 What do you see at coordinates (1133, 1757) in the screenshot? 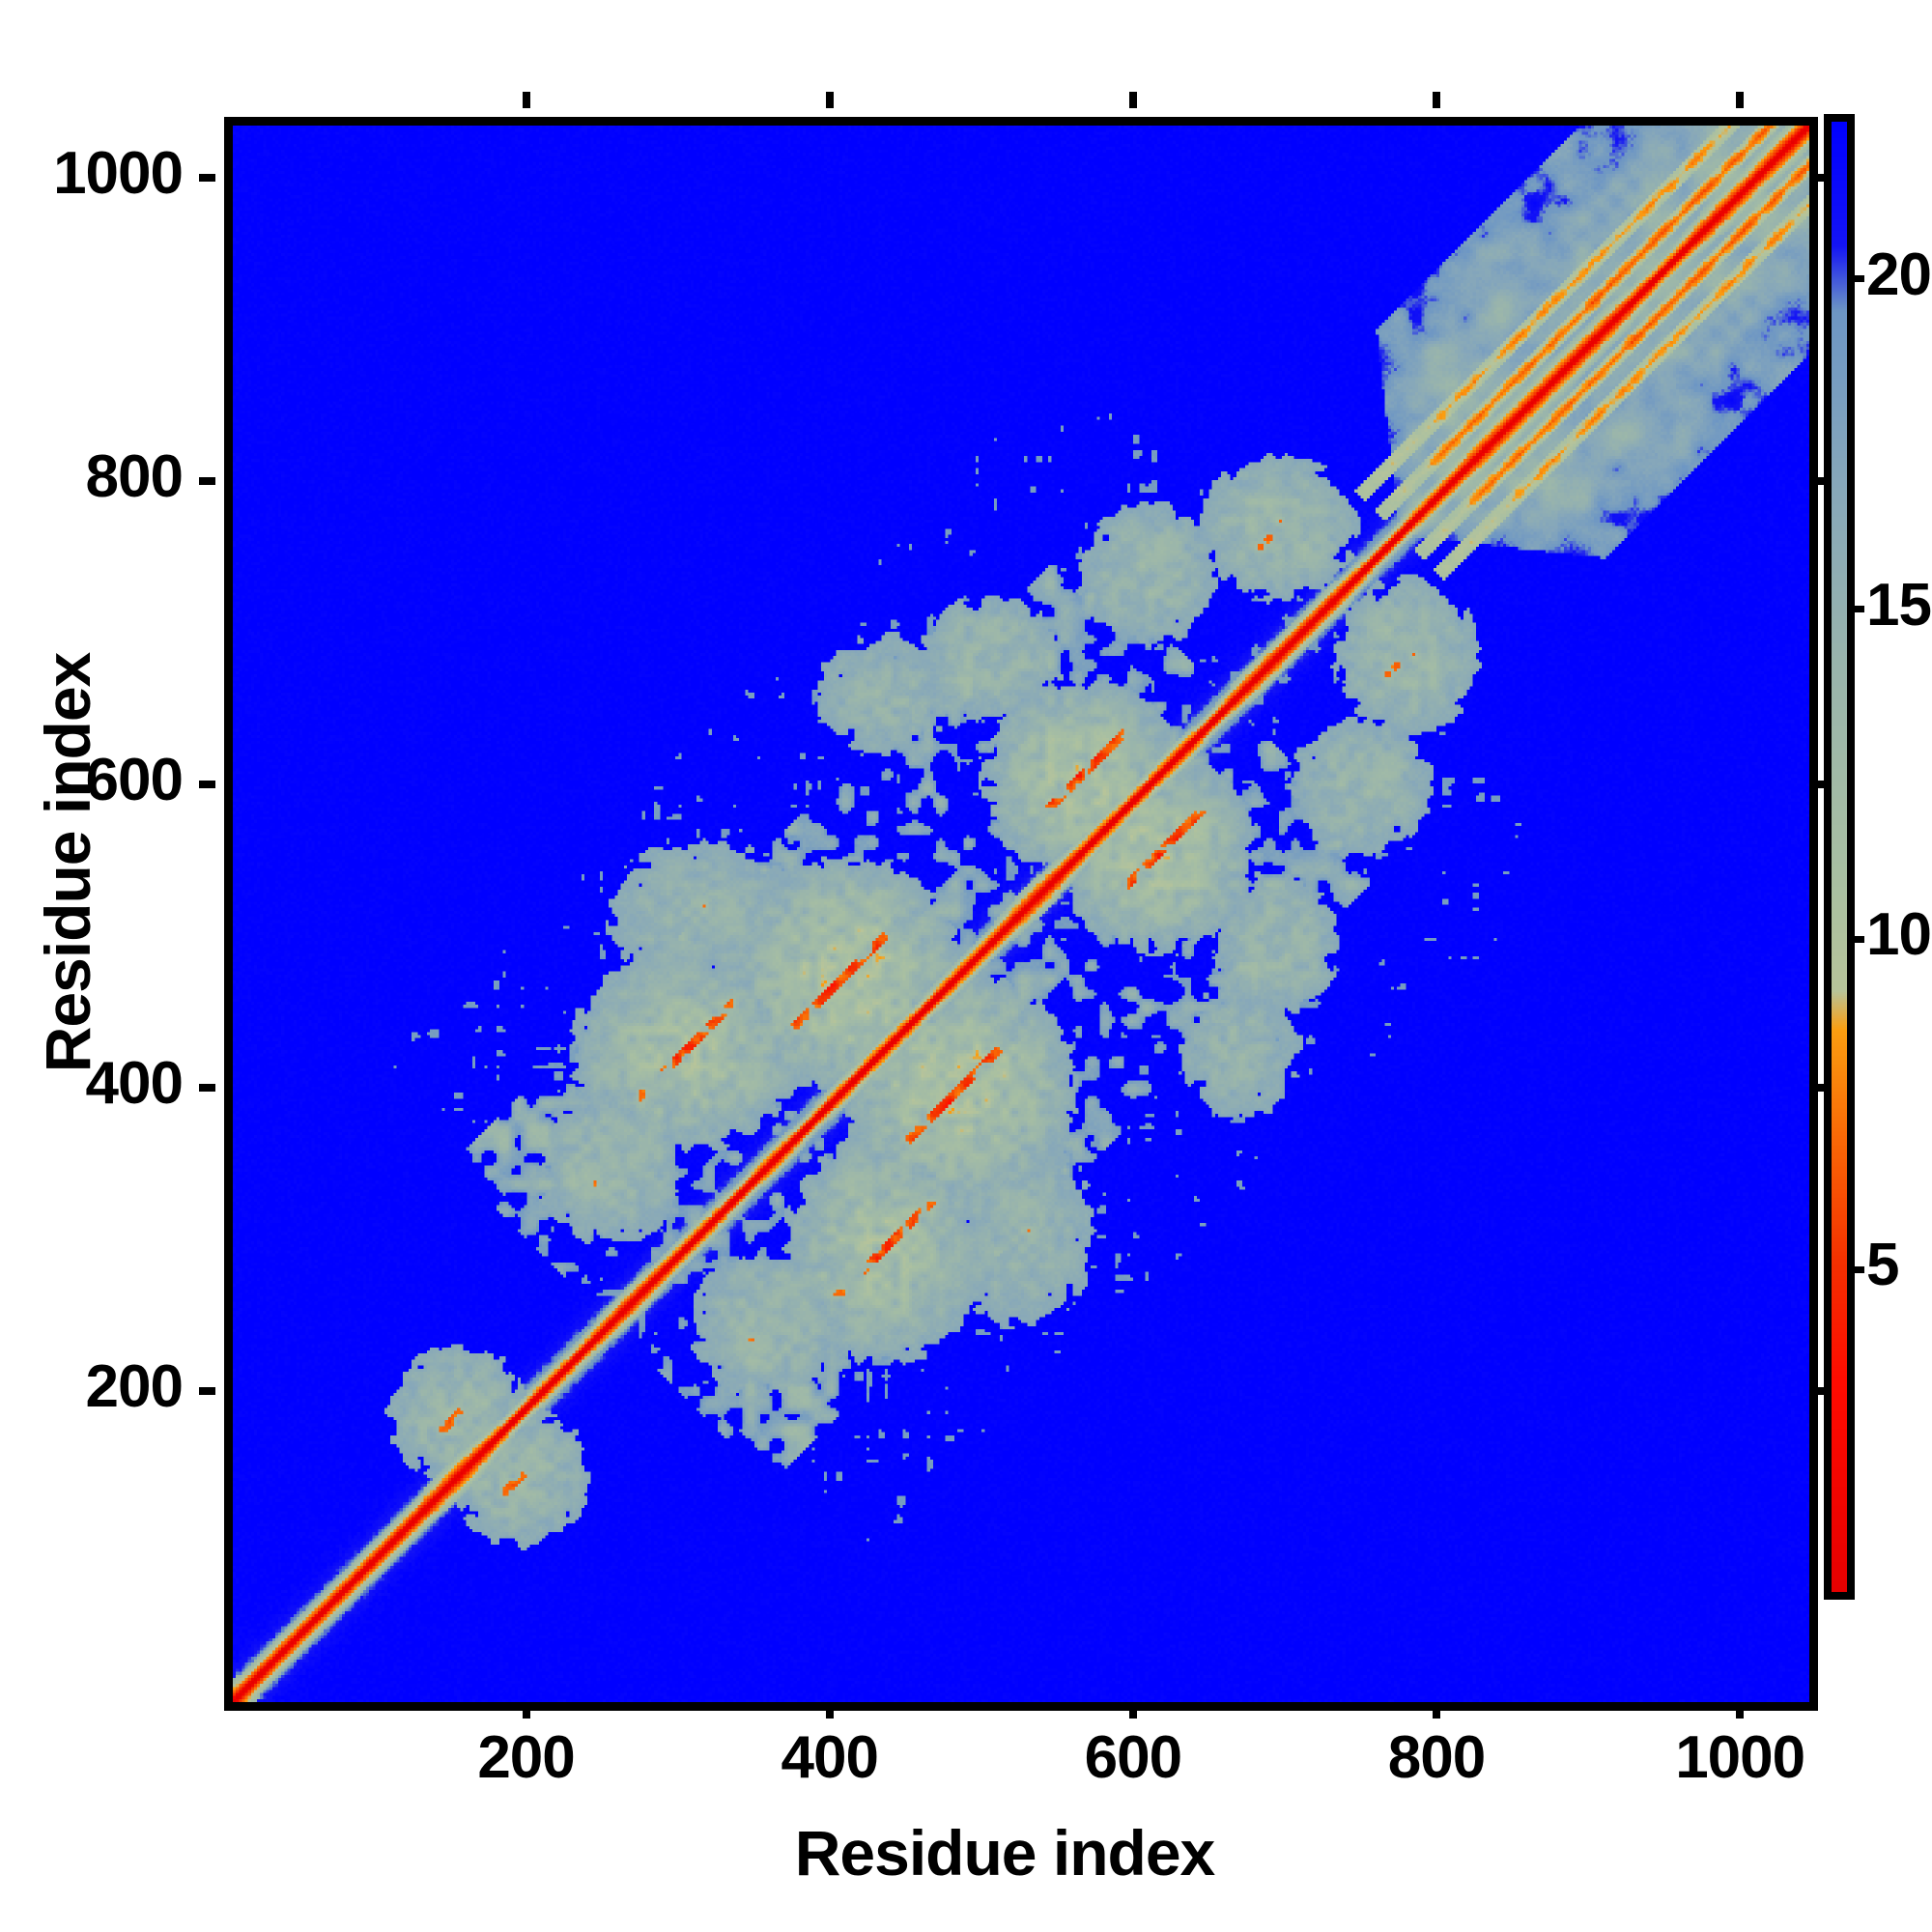
I see `x-tick-label-600: 600` at bounding box center [1133, 1757].